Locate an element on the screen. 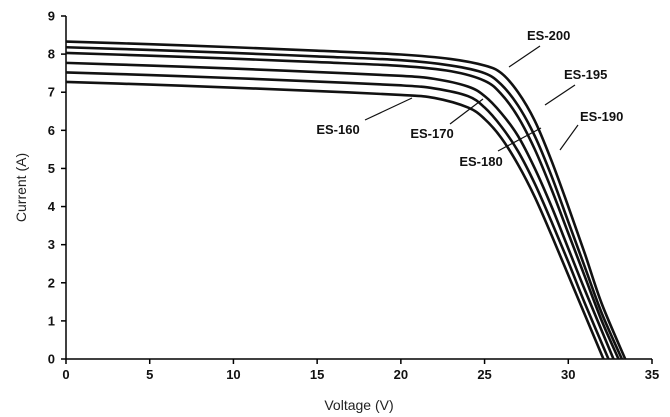  y-tick-label: 7 is located at coordinates (51, 92).